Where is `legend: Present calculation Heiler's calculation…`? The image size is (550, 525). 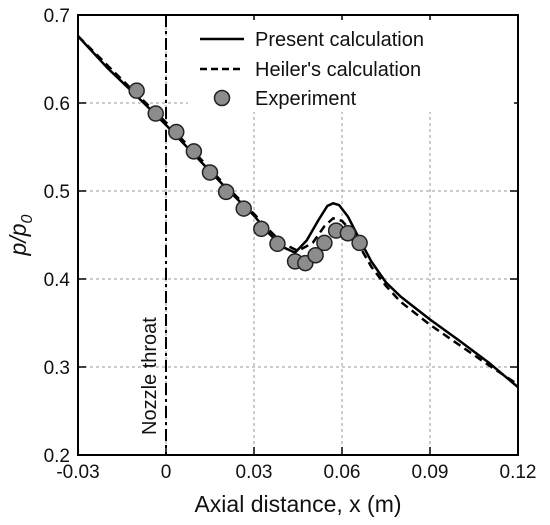
legend: Present calculation Heiler's calculation… is located at coordinates (351, 66).